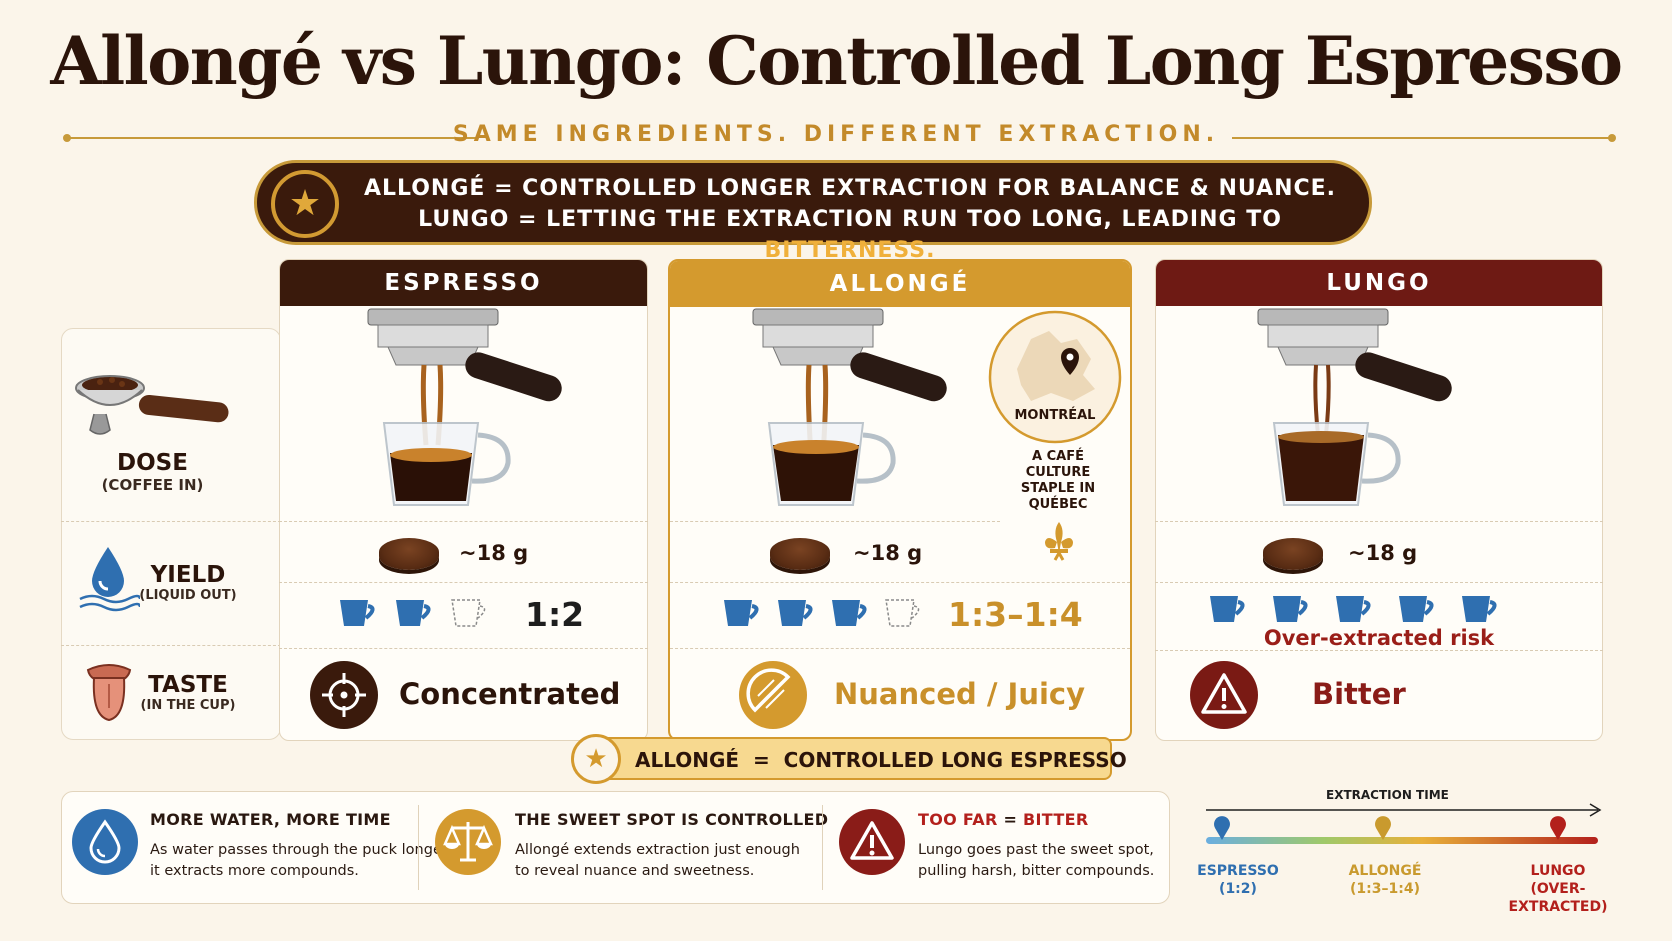  I want to click on yield-label-text: YIELD, so click(188, 575).